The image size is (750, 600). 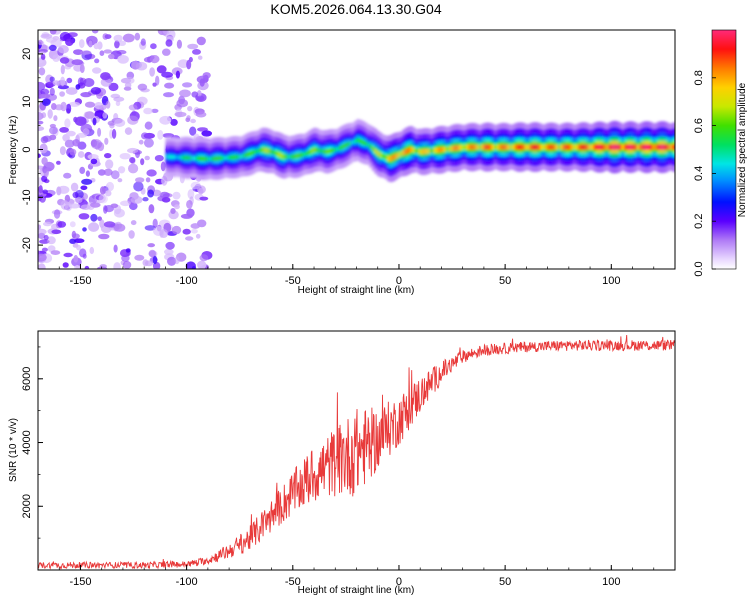 I want to click on x-tick-label: -100, so click(x=187, y=582).